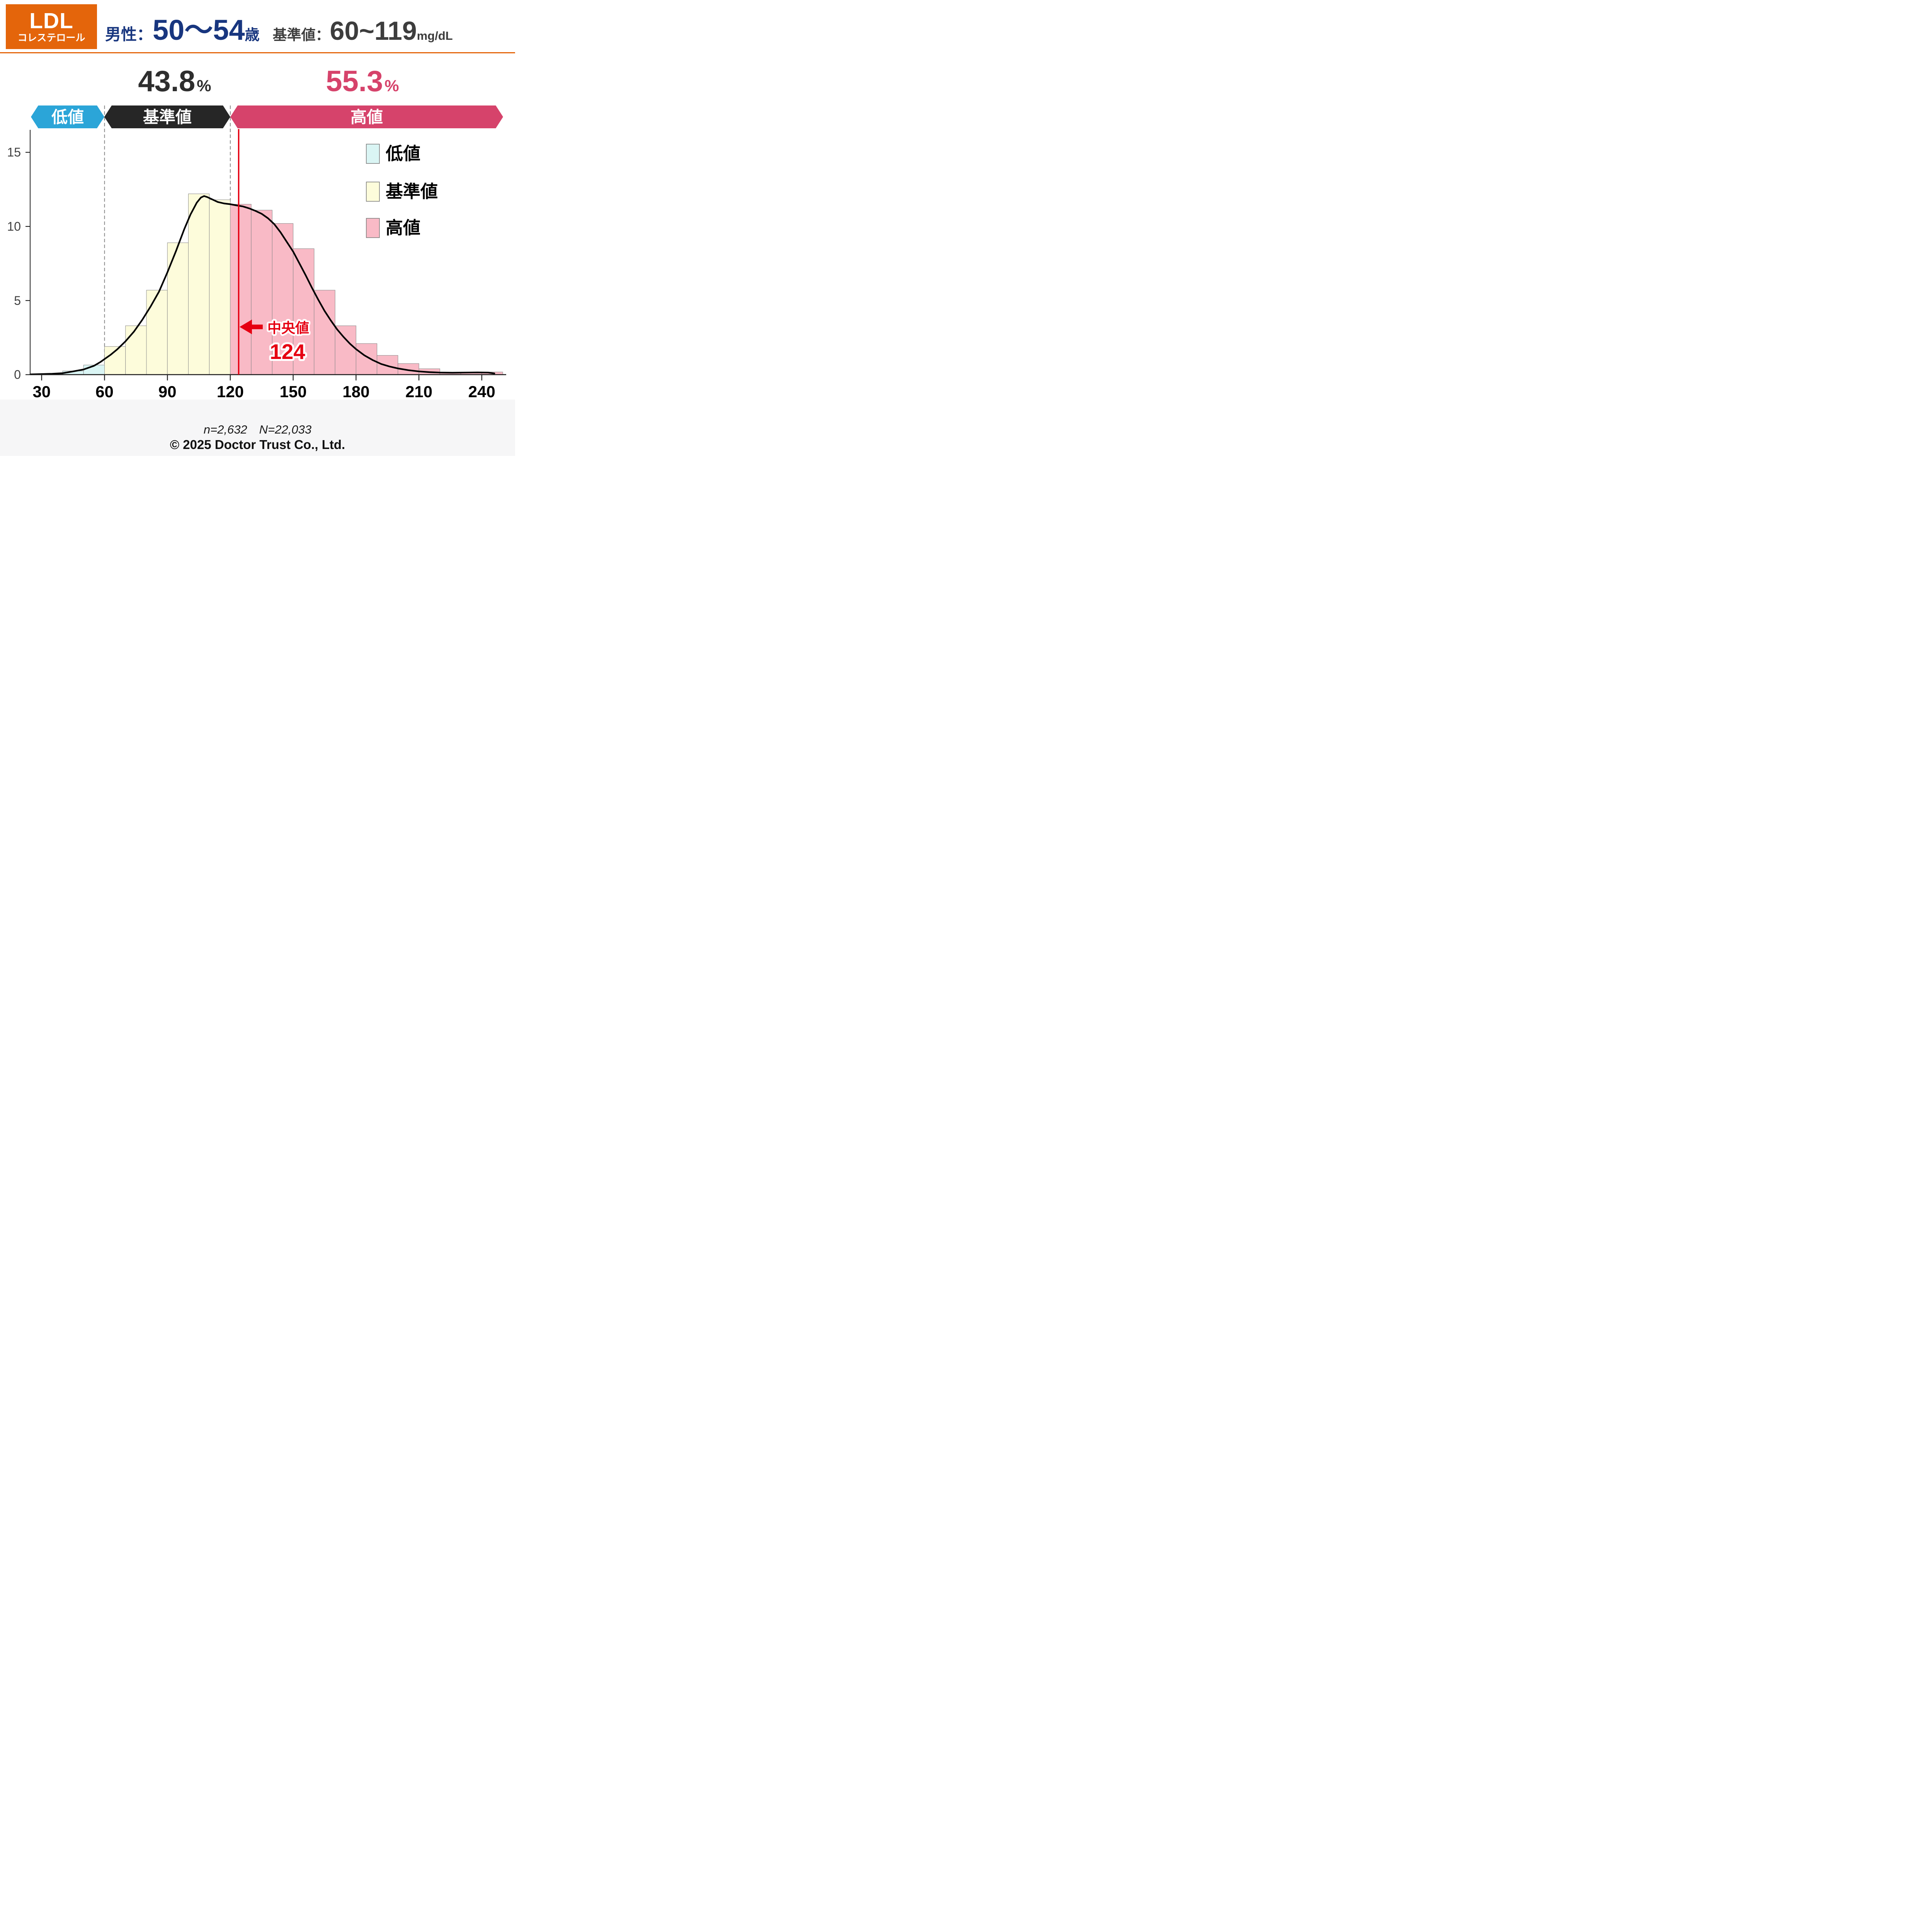 The height and width of the screenshot is (1932, 1932). Describe the element at coordinates (355, 82) in the screenshot. I see `percent-high-value: 55.3` at that location.